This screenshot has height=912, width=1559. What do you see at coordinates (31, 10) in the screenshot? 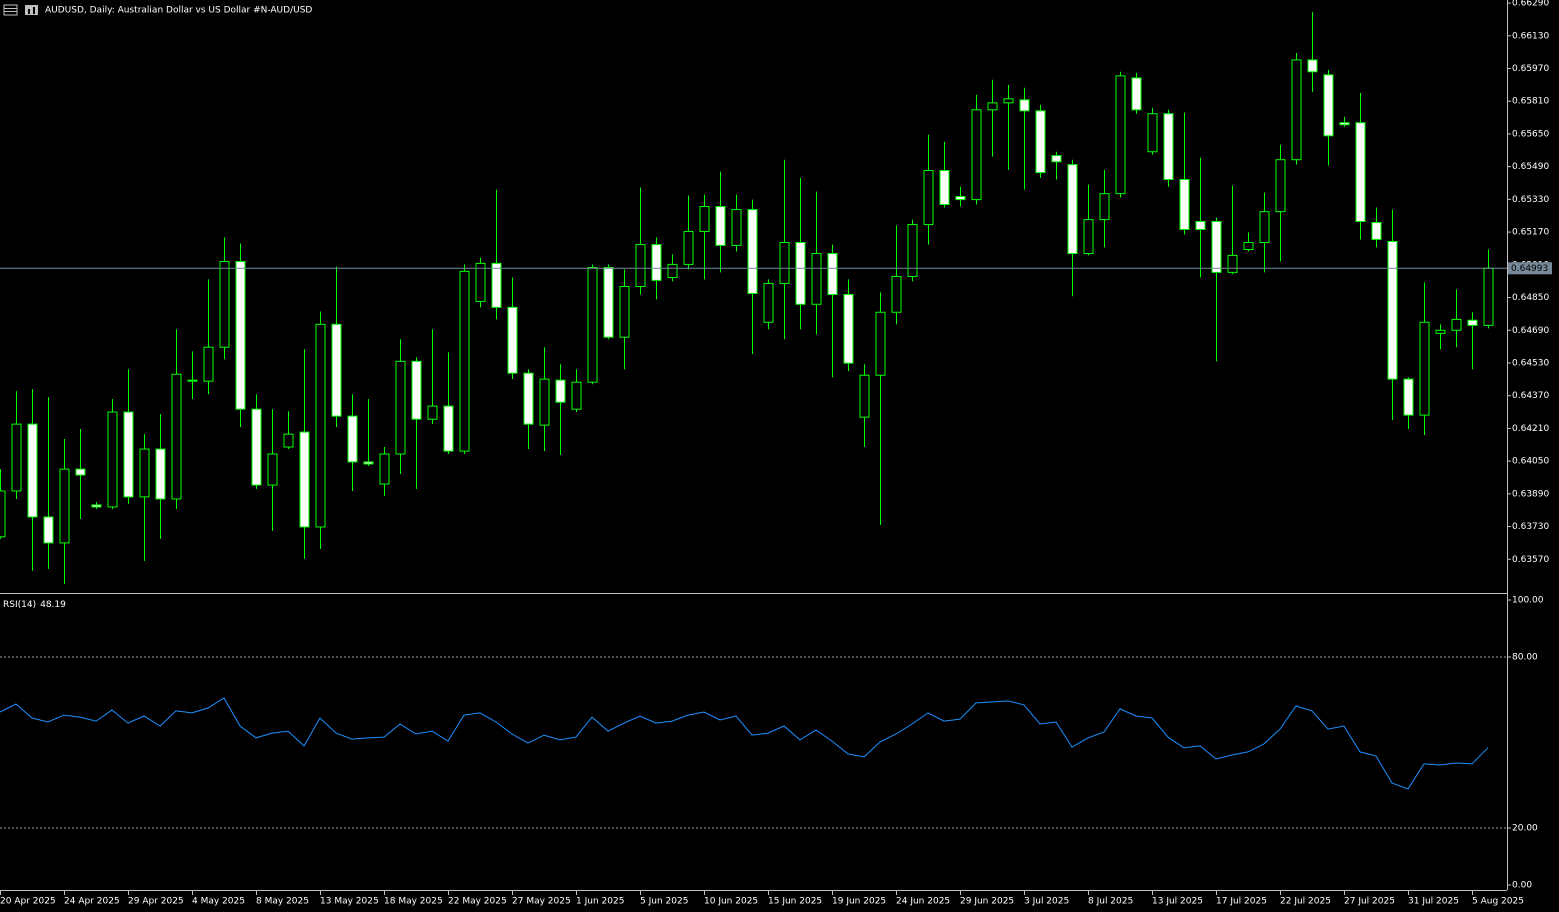
I see `icon-chart` at bounding box center [31, 10].